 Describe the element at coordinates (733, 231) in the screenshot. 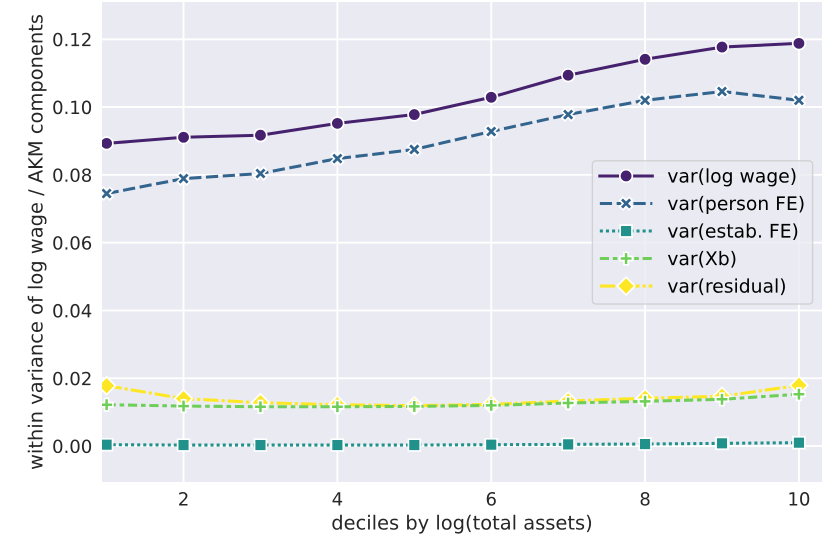

I see `legend-label: var(estab. FE)` at that location.